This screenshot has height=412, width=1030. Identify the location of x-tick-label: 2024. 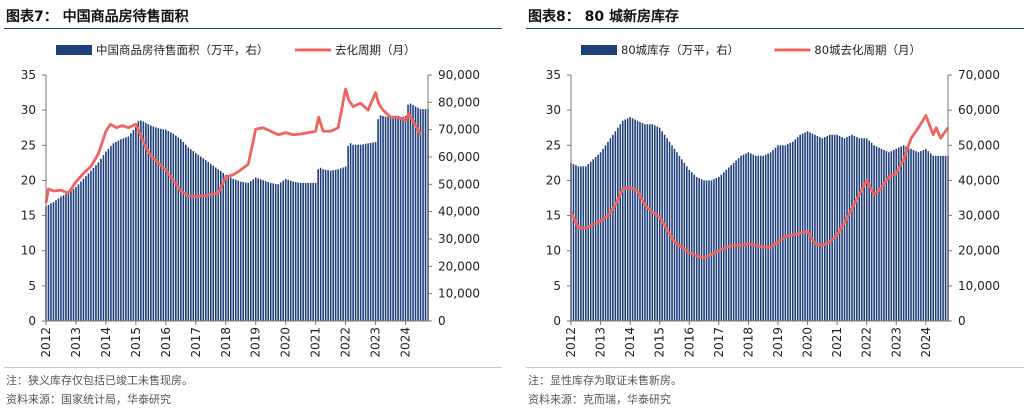
(926, 342).